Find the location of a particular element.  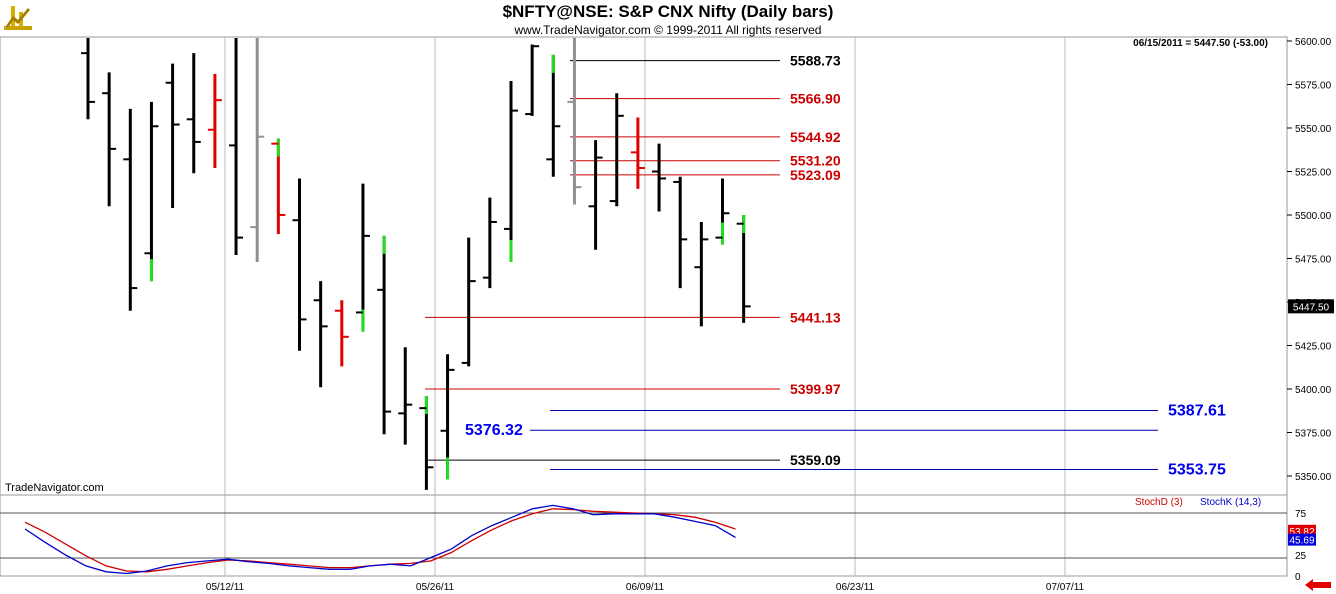

level-label: 5544.92 is located at coordinates (815, 137).